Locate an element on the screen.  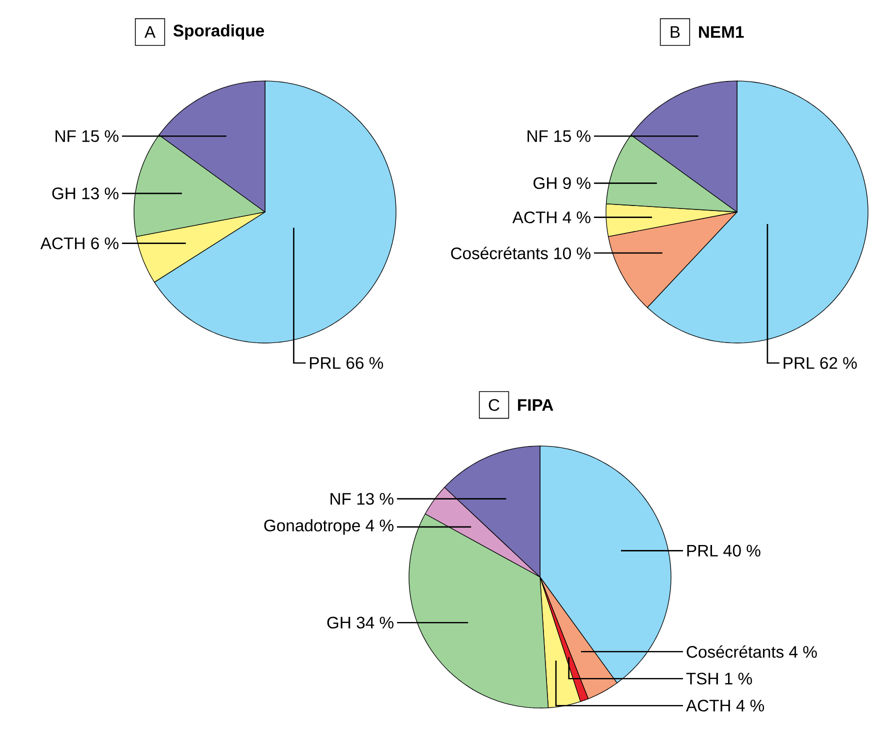
chart-subtitle: A is located at coordinates (150, 32).